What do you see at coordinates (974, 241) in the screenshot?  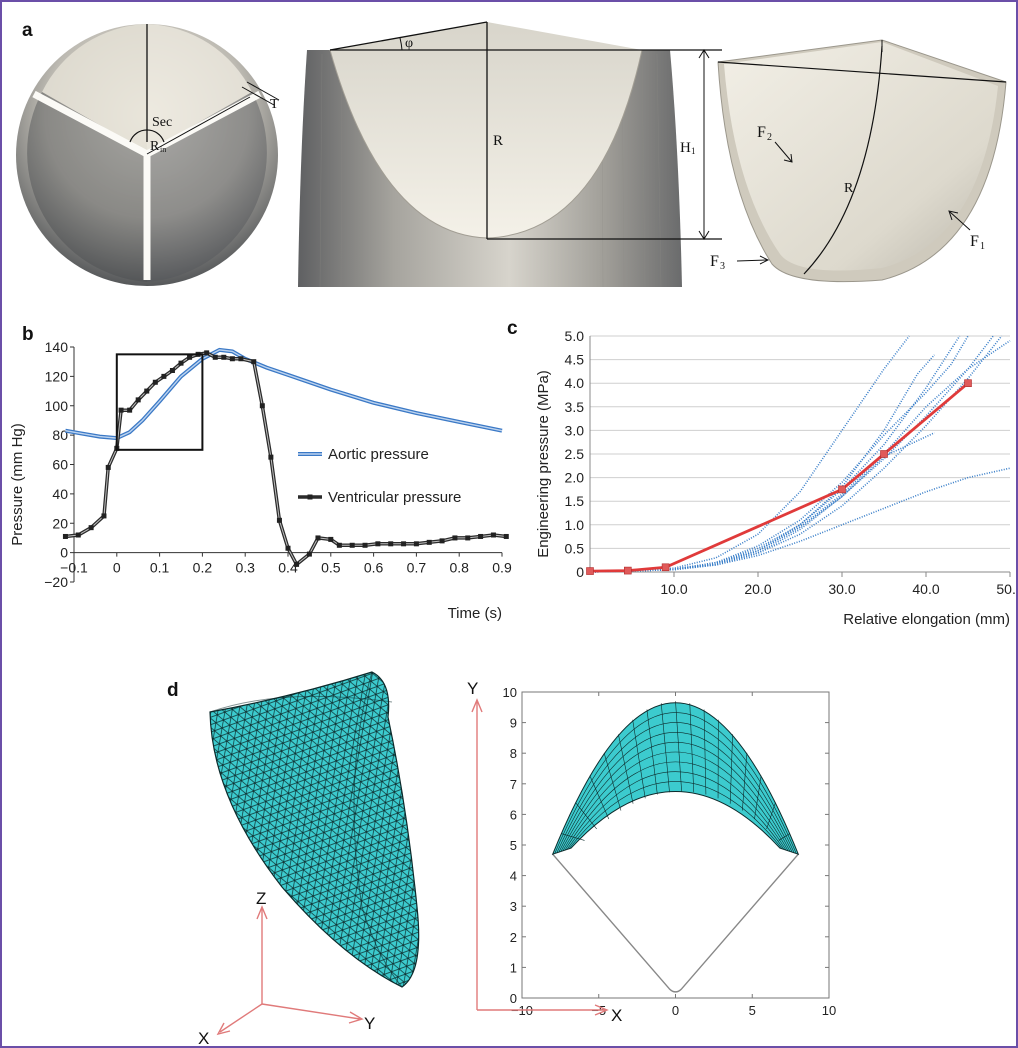 I see `label-f1: F` at bounding box center [974, 241].